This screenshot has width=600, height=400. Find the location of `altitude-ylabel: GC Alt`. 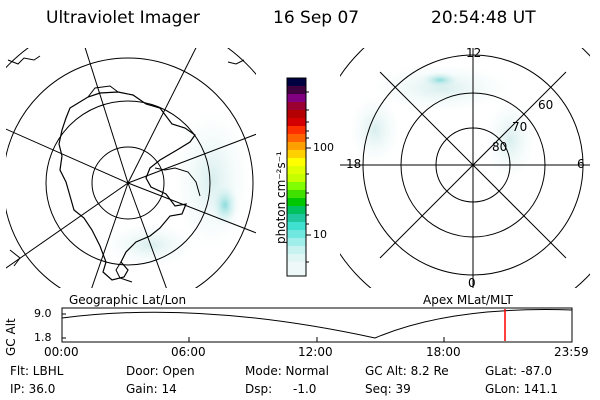

altitude-ylabel: GC Alt is located at coordinates (11, 337).